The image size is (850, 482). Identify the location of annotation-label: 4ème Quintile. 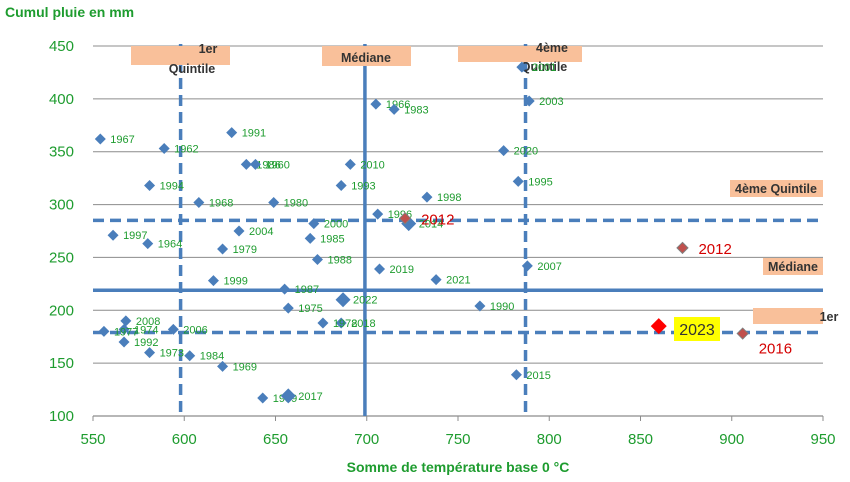
(776, 189).